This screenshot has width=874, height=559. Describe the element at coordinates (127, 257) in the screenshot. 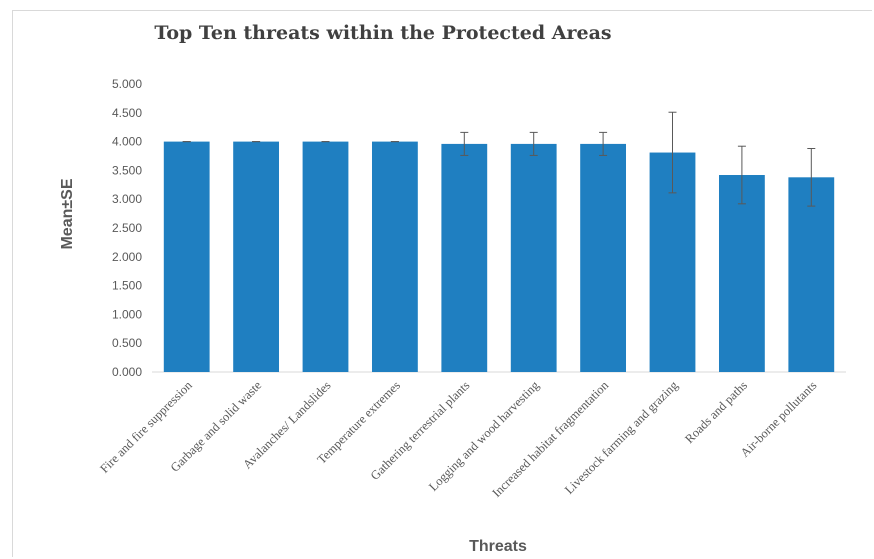

I see `y-tick-label: 2.000` at that location.